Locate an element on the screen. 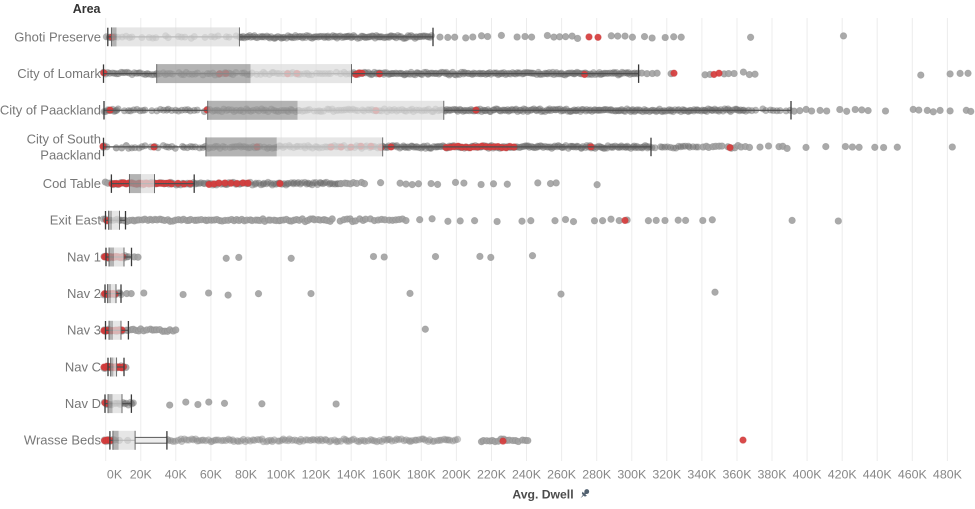 Image resolution: width=975 pixels, height=509 pixels. svg-text: Nav C is located at coordinates (83, 366).